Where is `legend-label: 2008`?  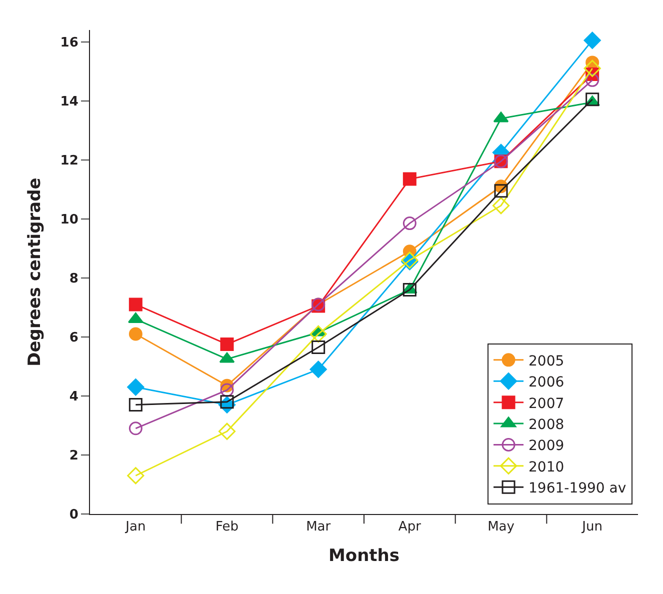
legend-label: 2008 is located at coordinates (546, 424).